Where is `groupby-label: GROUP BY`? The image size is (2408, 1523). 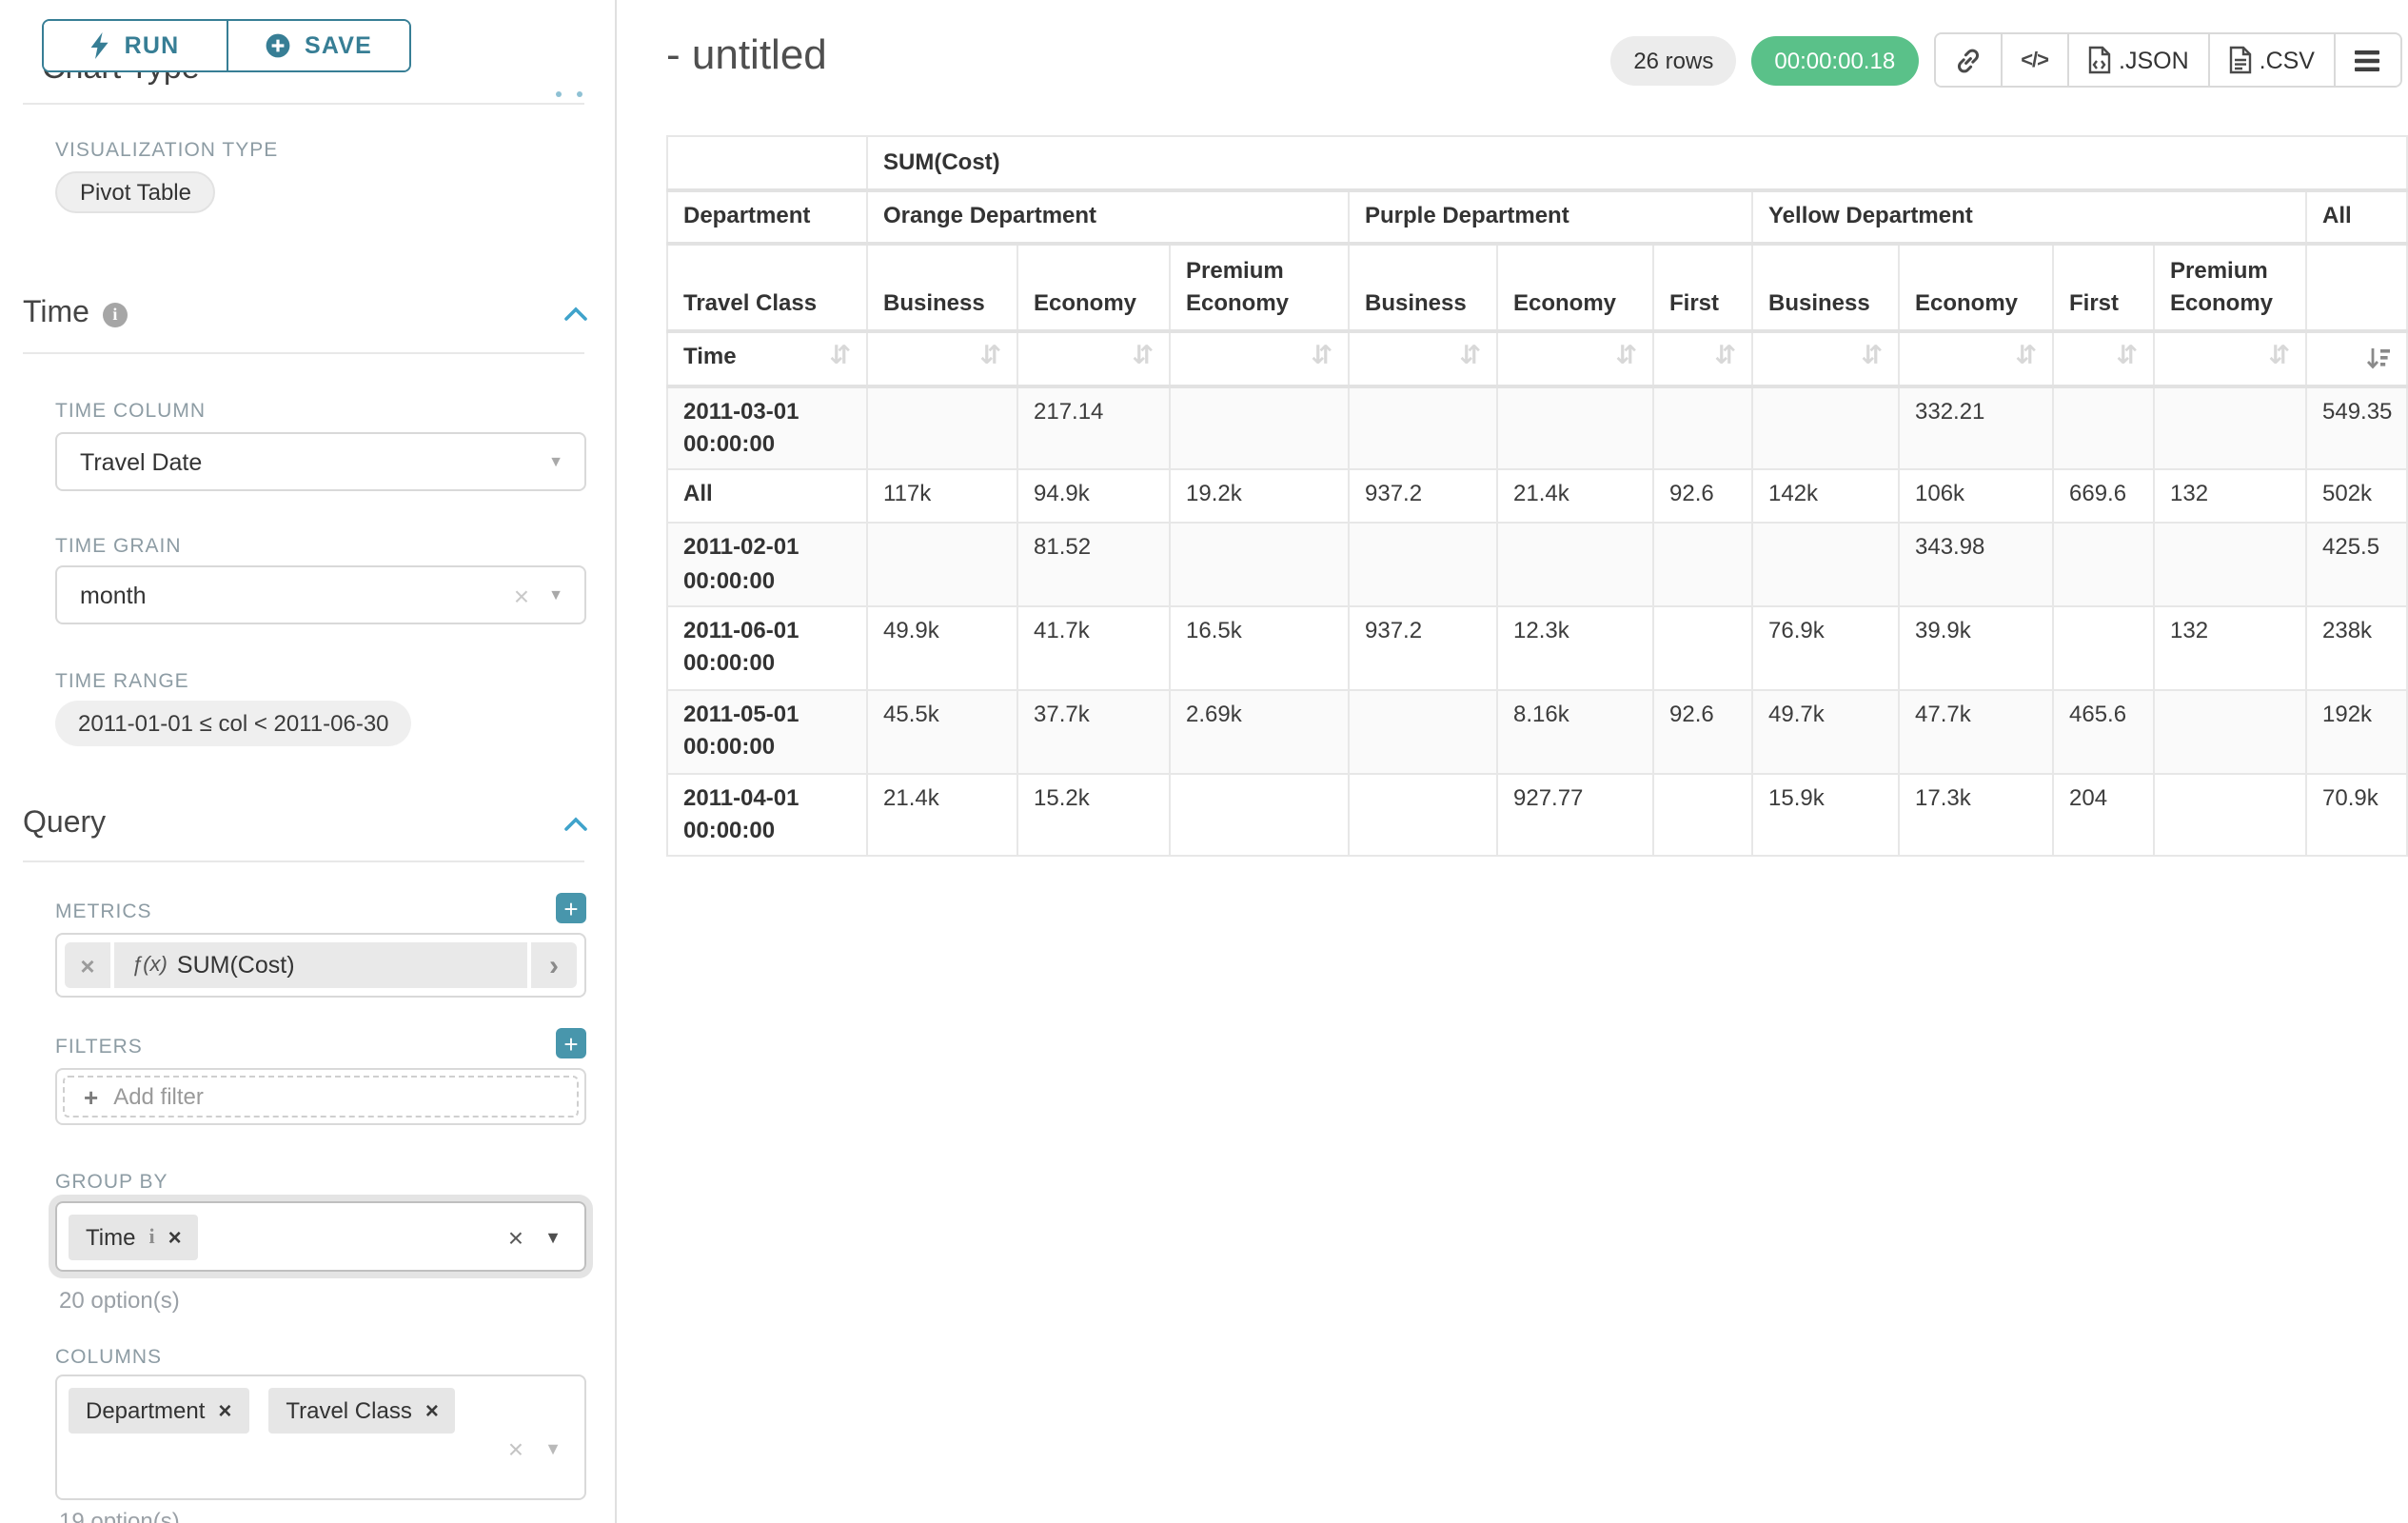 groupby-label: GROUP BY is located at coordinates (111, 1182).